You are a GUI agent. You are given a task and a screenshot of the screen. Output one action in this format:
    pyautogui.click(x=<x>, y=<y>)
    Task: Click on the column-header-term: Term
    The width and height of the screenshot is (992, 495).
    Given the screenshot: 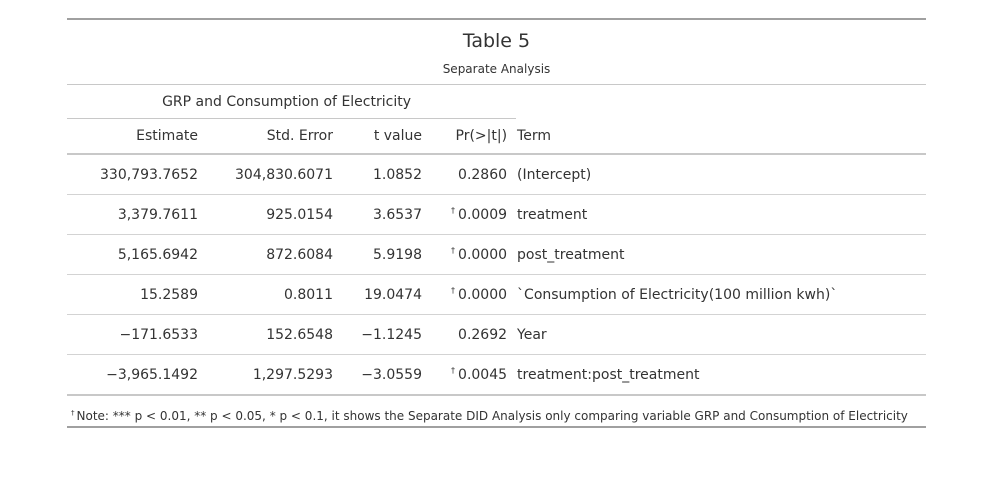 What is the action you would take?
    pyautogui.click(x=721, y=136)
    